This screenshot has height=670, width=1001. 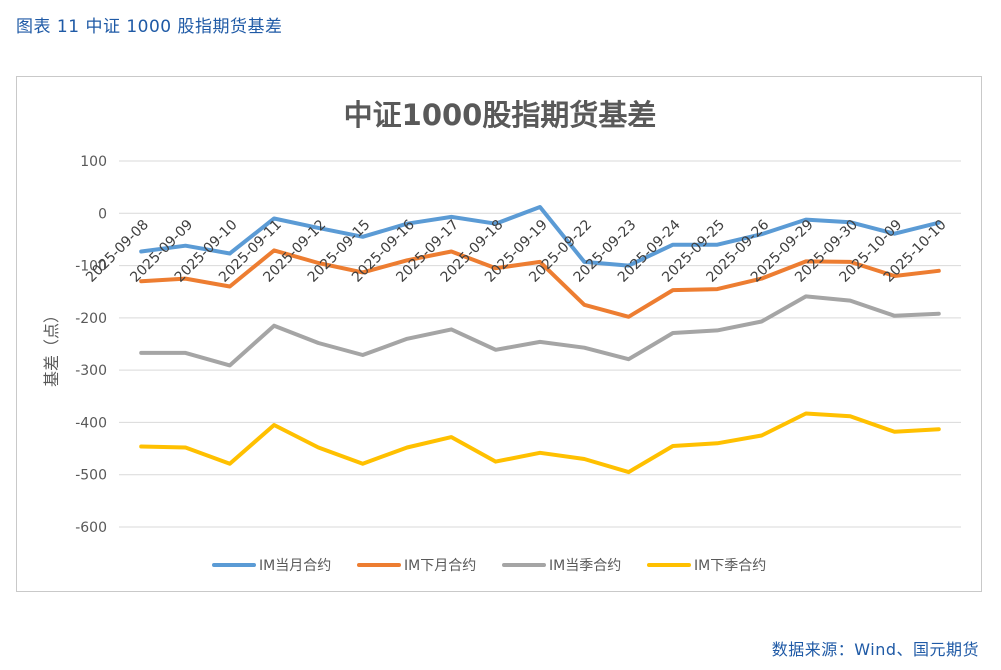 I want to click on legend-item: IM下月合约, so click(x=416, y=566).